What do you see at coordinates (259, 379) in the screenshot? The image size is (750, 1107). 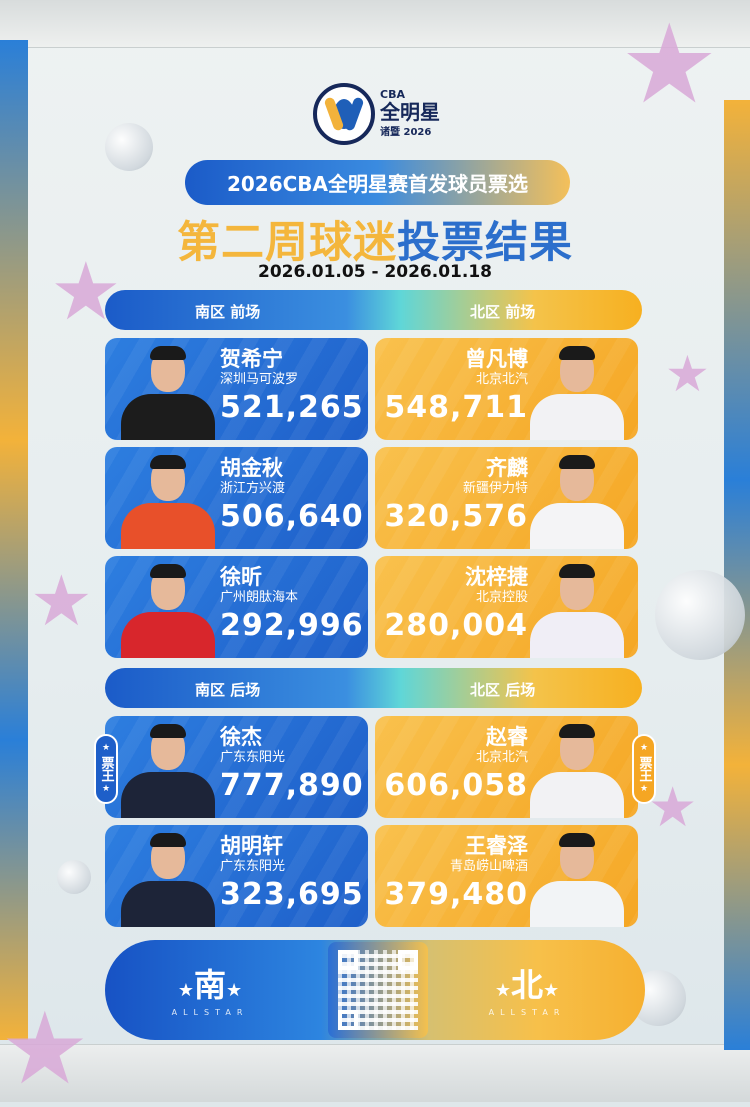 I see `player-team: 深圳马可波罗` at bounding box center [259, 379].